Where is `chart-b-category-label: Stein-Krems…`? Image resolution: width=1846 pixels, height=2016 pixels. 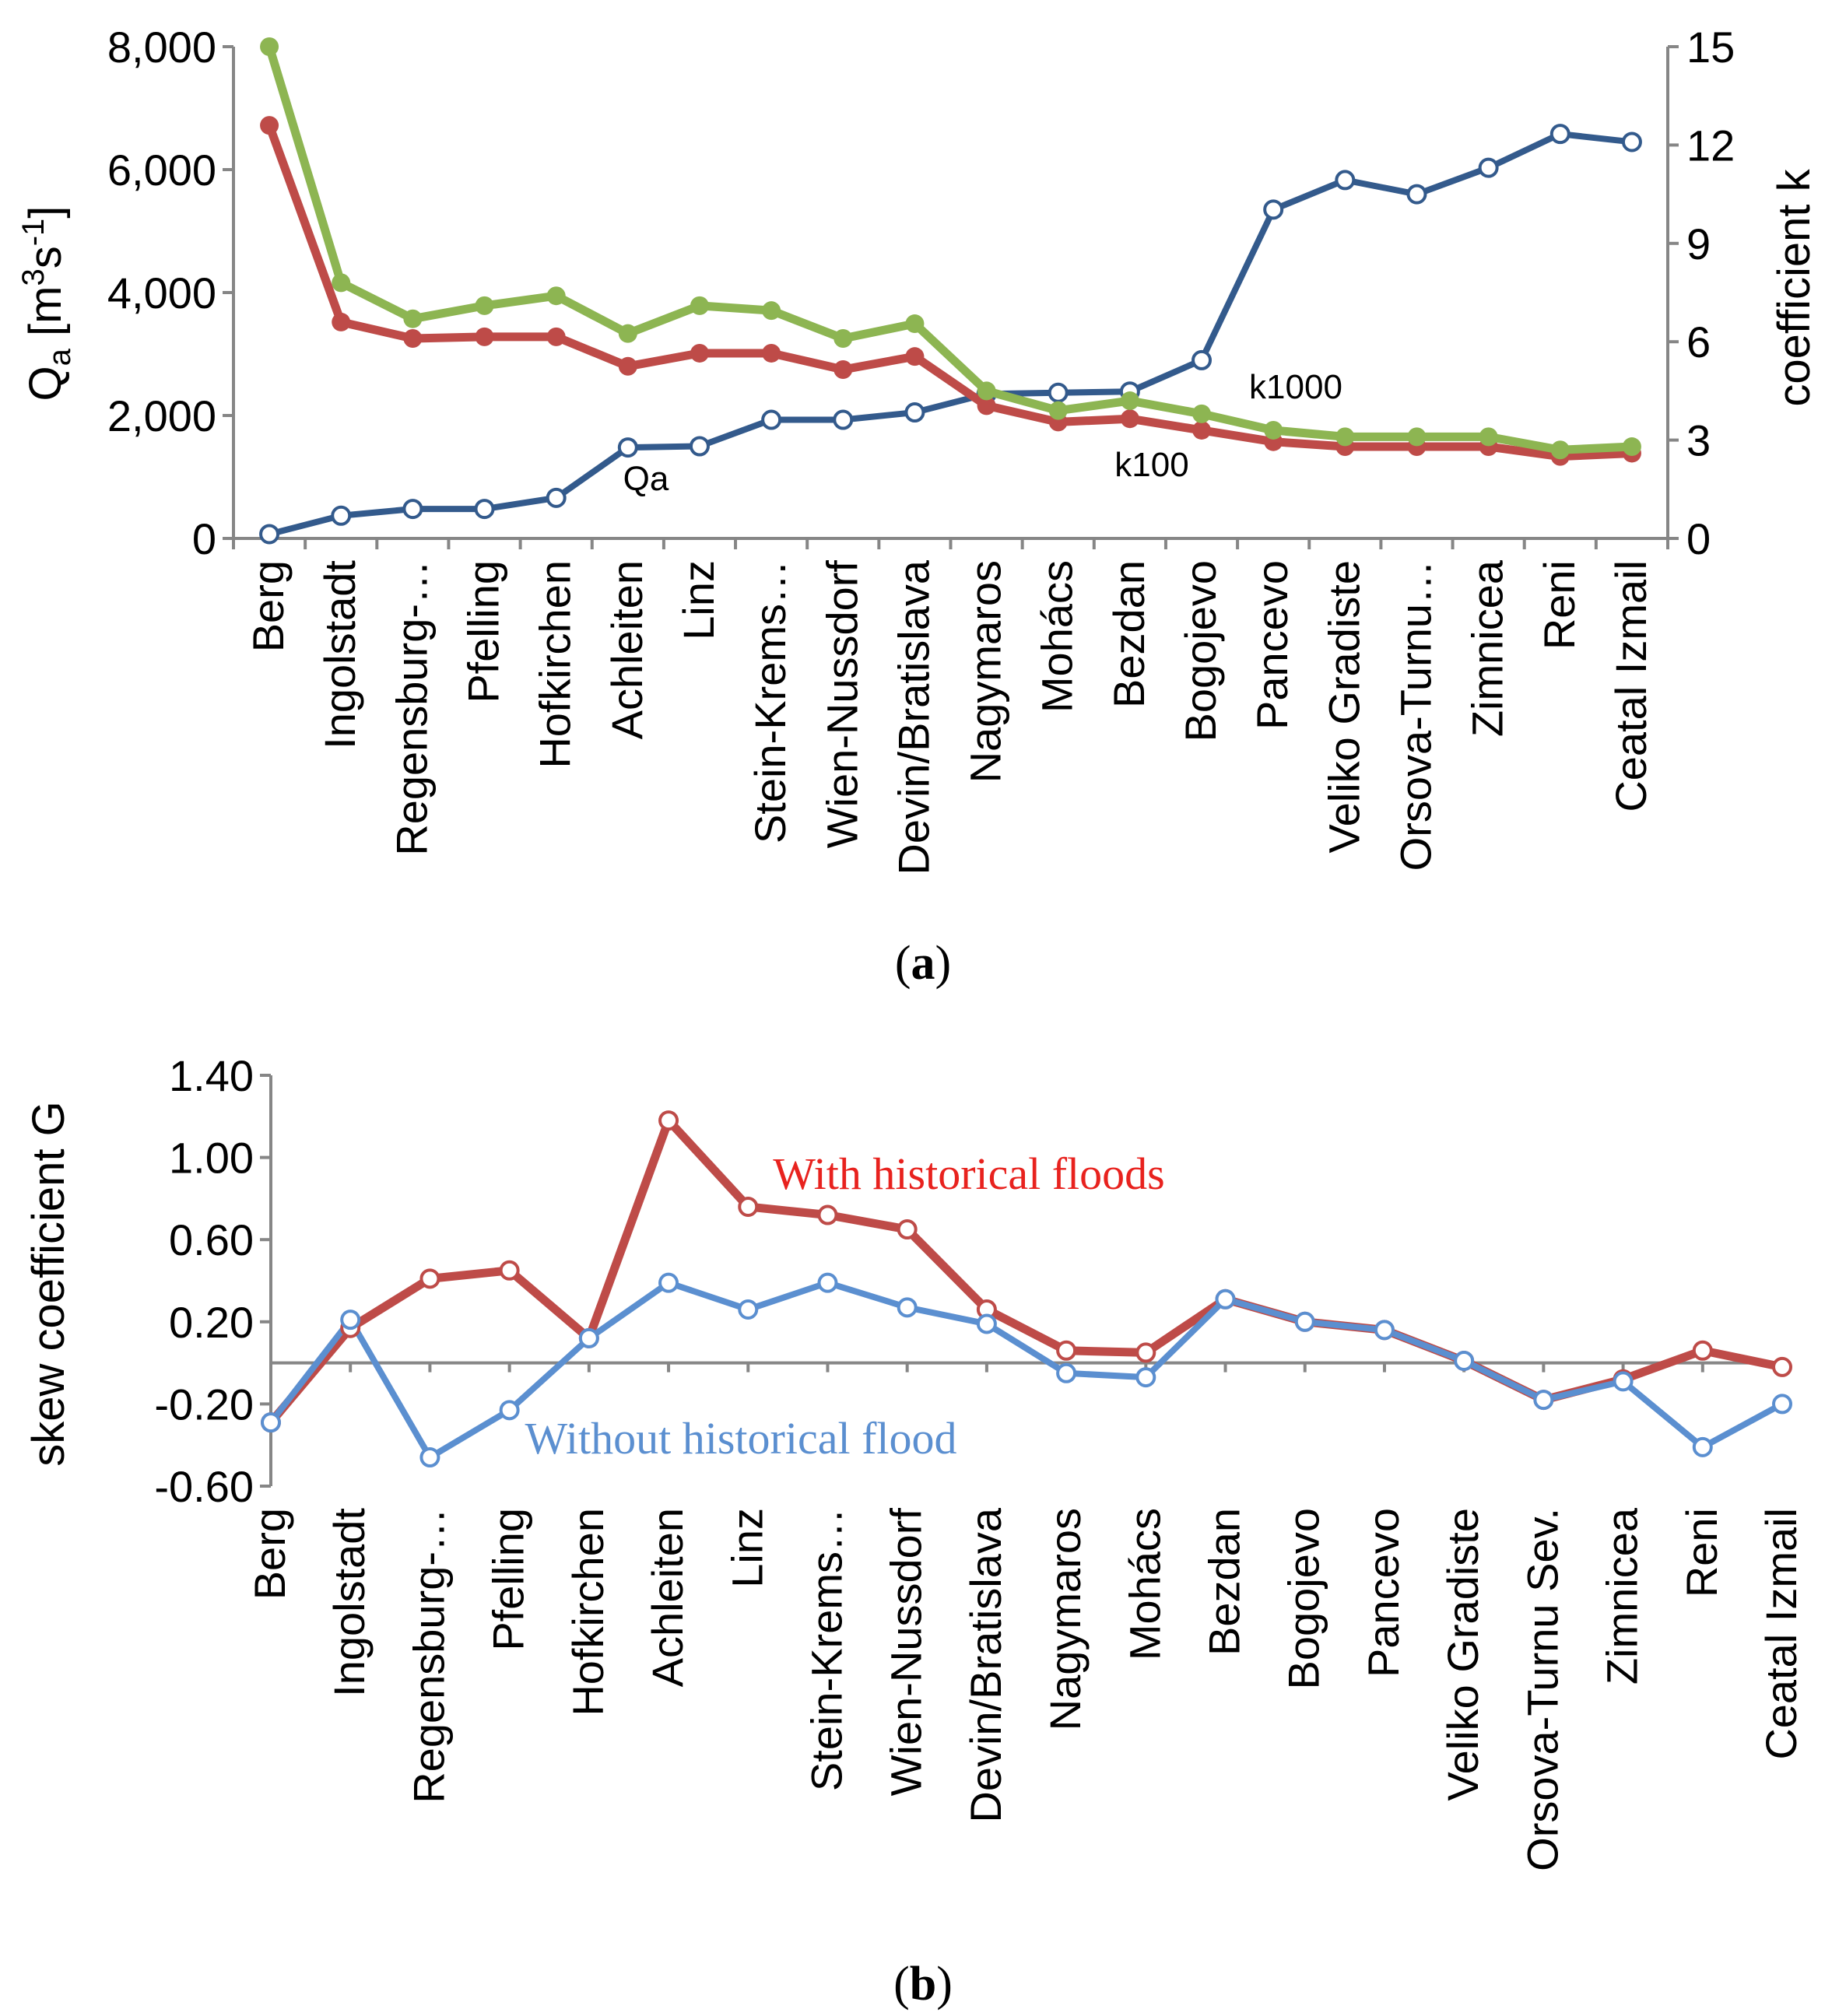 chart-b-category-label: Stein-Krems… is located at coordinates (826, 1649).